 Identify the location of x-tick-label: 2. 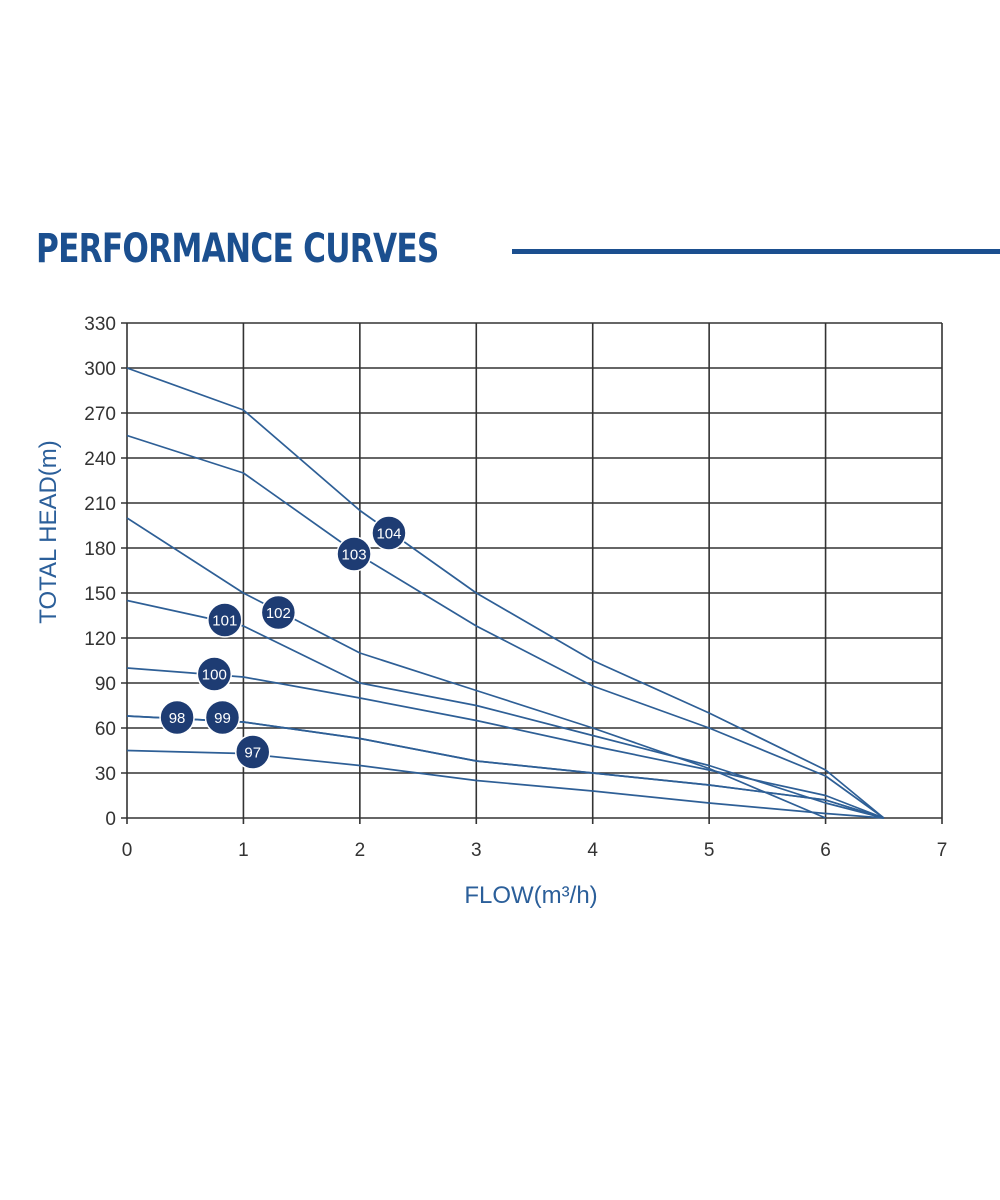
(360, 850).